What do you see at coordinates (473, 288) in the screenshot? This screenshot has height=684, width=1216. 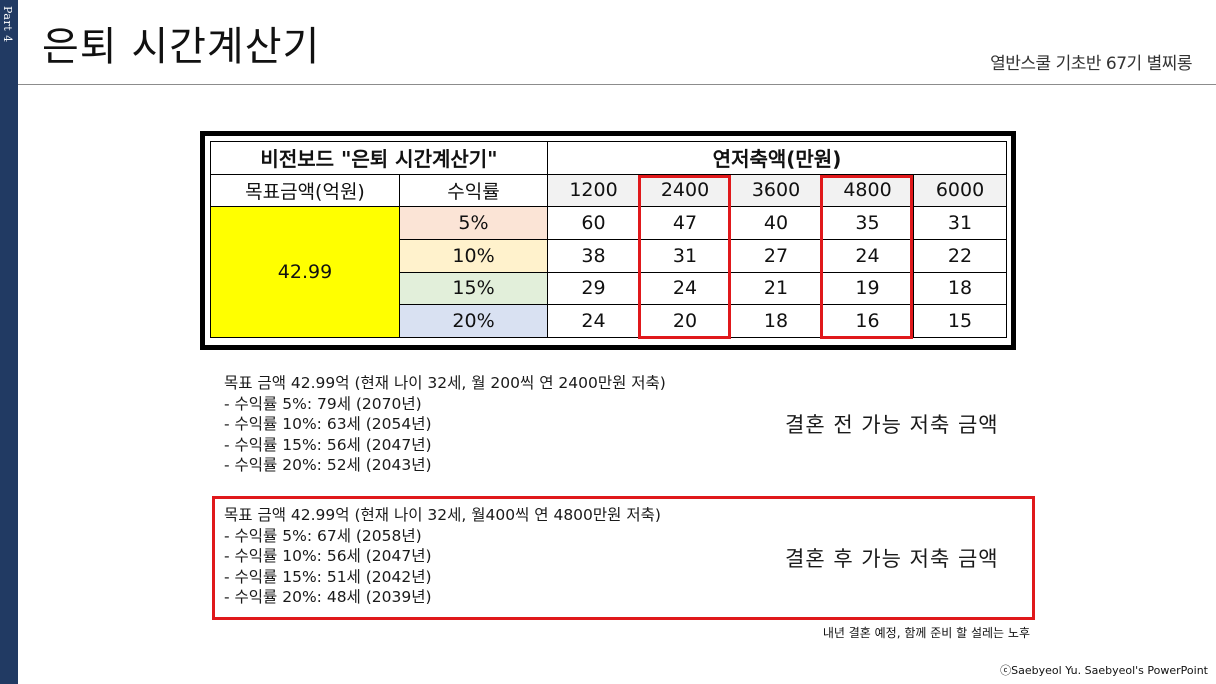 I see `rate-cell: 15%` at bounding box center [473, 288].